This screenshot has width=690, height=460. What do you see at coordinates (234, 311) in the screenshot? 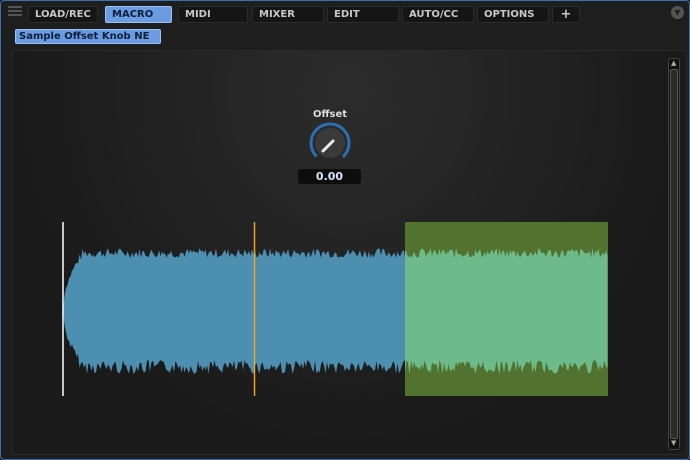
I see `waveform-blue` at bounding box center [234, 311].